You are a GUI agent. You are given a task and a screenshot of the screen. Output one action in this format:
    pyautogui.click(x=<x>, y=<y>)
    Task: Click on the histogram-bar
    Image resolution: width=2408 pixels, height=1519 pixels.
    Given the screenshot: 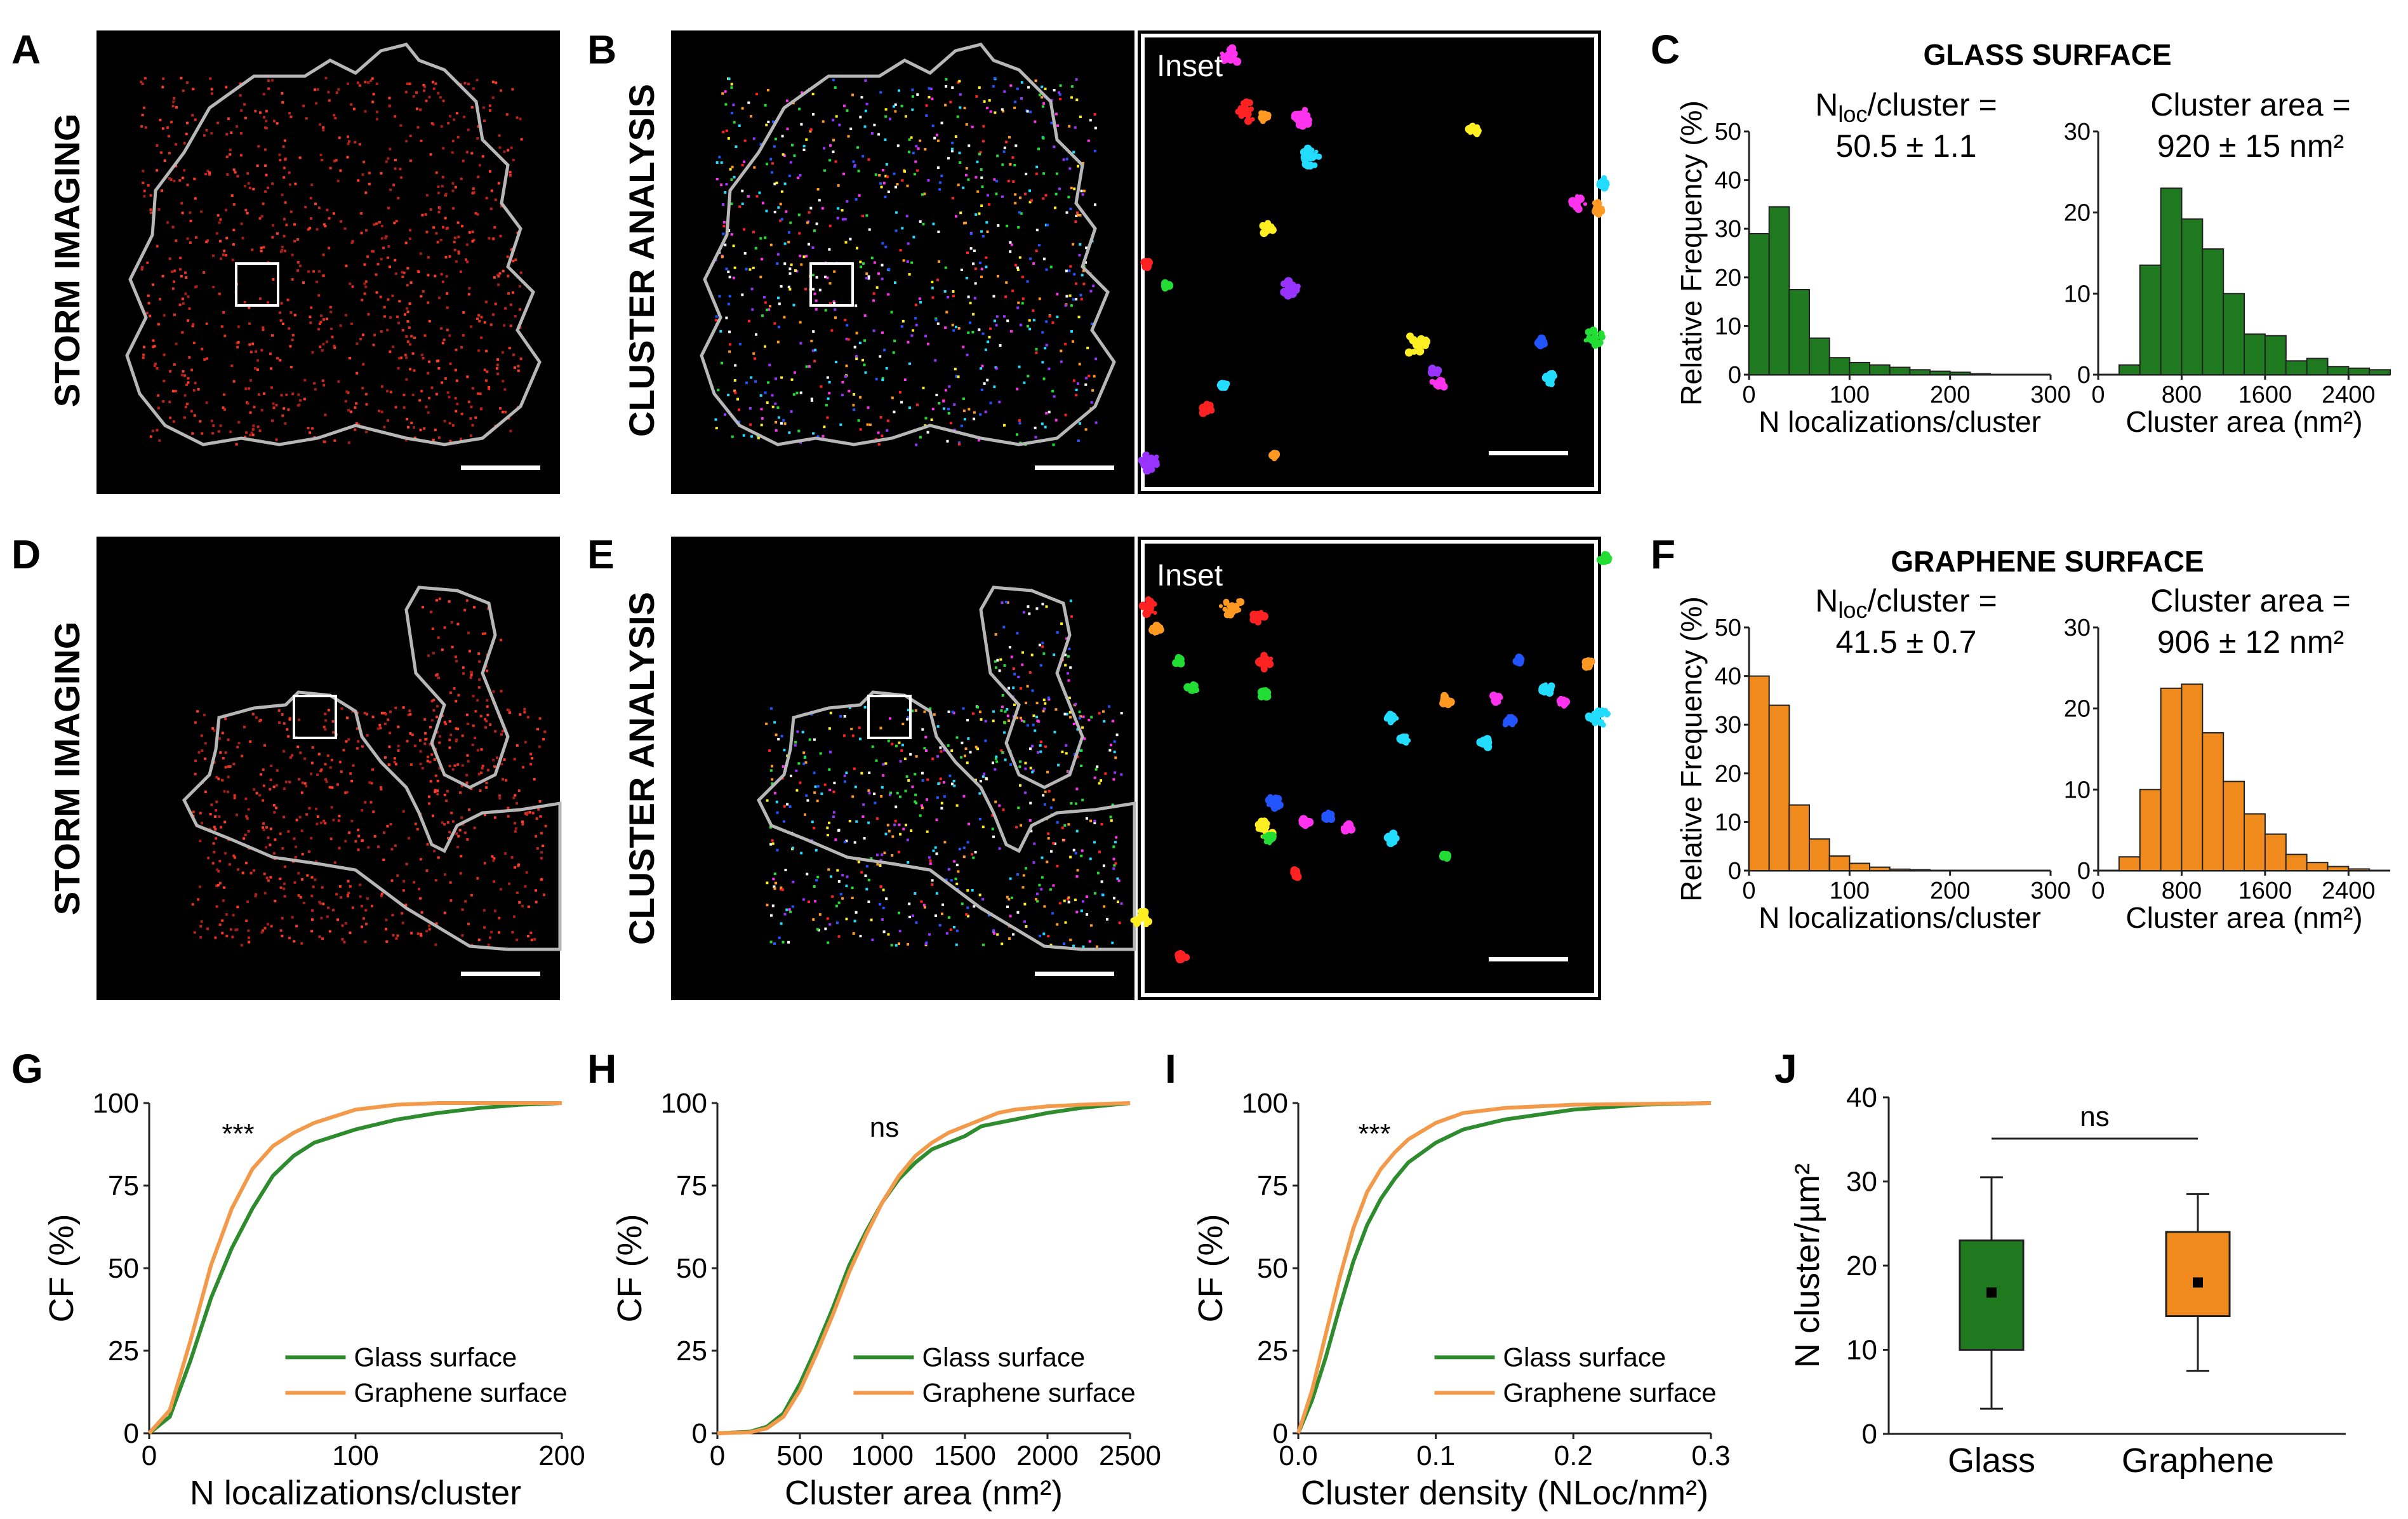 What is the action you would take?
    pyautogui.click(x=1980, y=374)
    